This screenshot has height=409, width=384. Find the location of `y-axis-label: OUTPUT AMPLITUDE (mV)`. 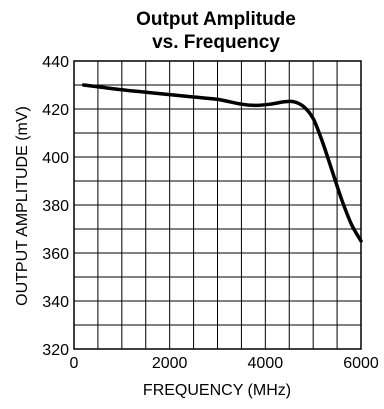

y-axis-label: OUTPUT AMPLITUDE (mV) is located at coordinates (22, 206).